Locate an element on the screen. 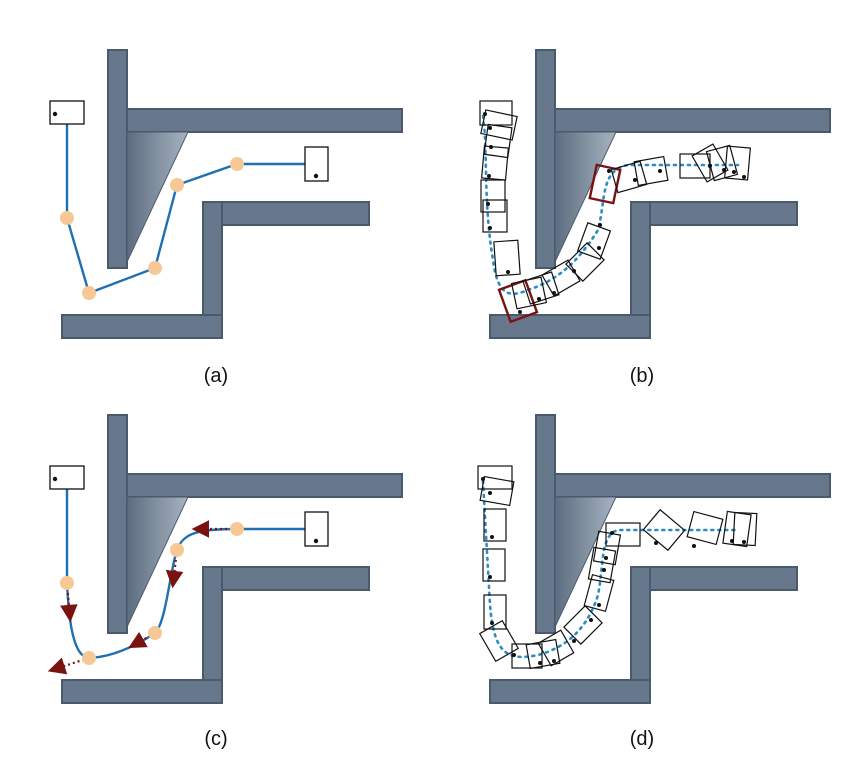 This screenshot has height=761, width=853. panel-label-b: (b) is located at coordinates (642, 376).